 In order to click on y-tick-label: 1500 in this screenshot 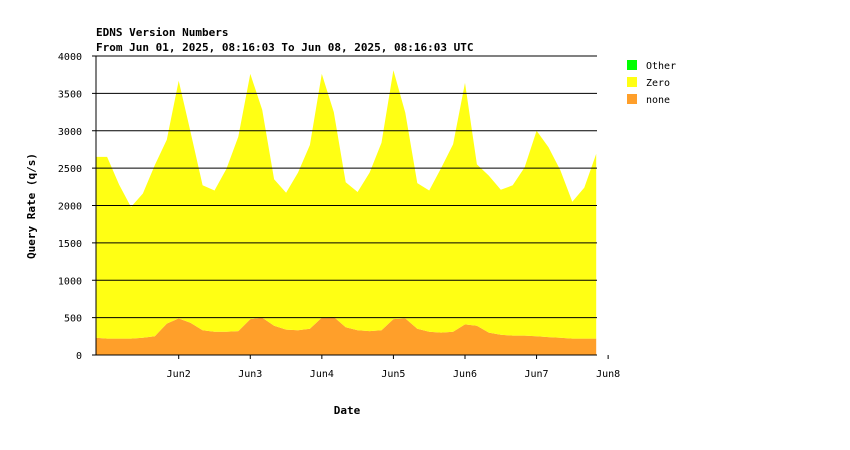, I will do `click(70, 244)`.